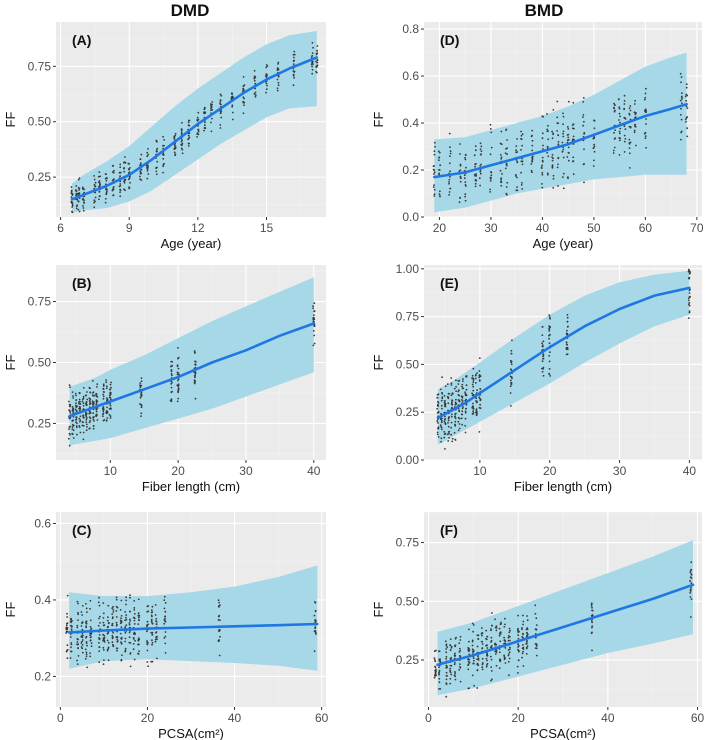 The height and width of the screenshot is (740, 709). Describe the element at coordinates (40, 122) in the screenshot. I see `y-tick-label: 0.50` at that location.